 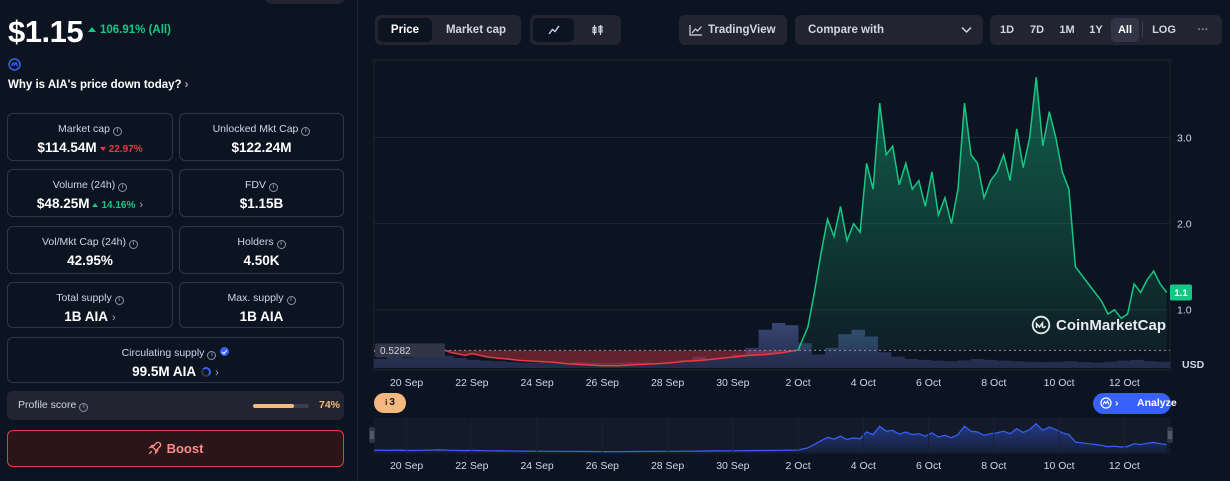 What do you see at coordinates (575, 30) in the screenshot?
I see `chart-style-toggle` at bounding box center [575, 30].